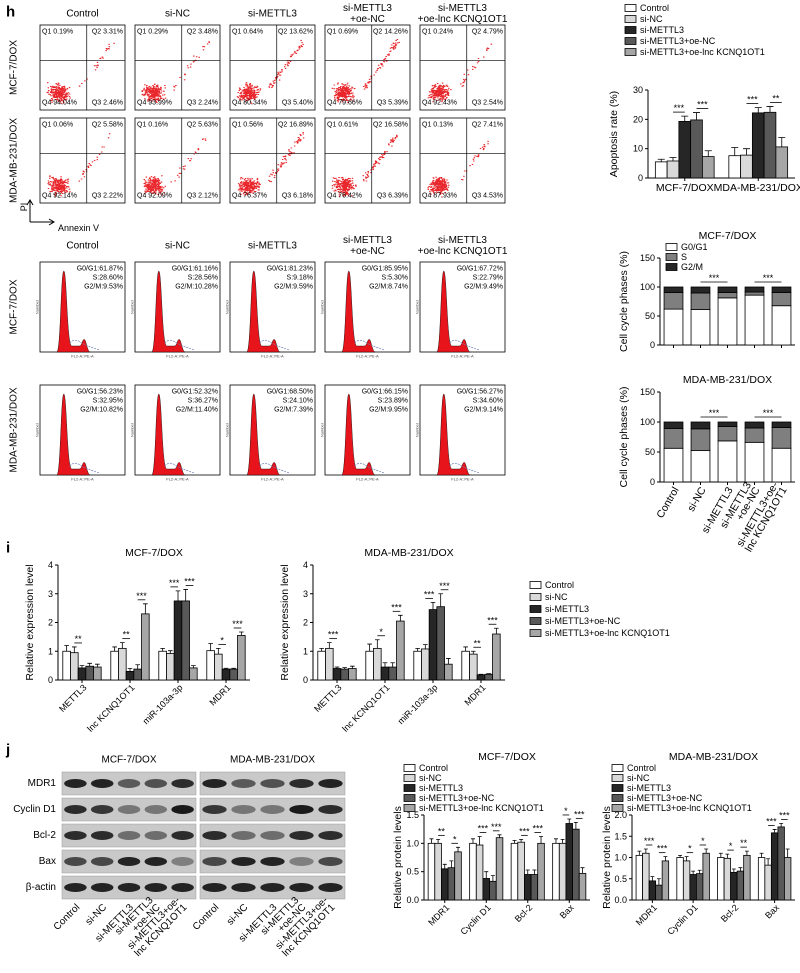  Describe the element at coordinates (408, 553) in the screenshot. I see `chart-title: MDA-MB-231/DOX` at that location.